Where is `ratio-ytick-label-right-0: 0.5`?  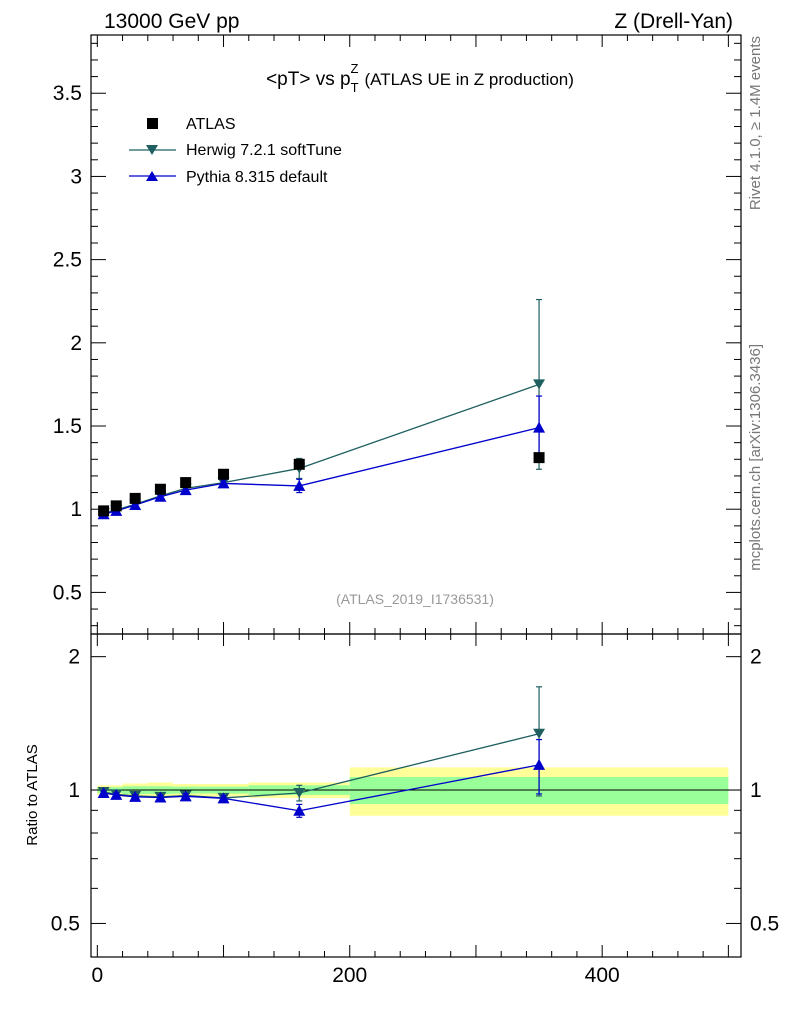
ratio-ytick-label-right-0: 0.5 is located at coordinates (764, 923).